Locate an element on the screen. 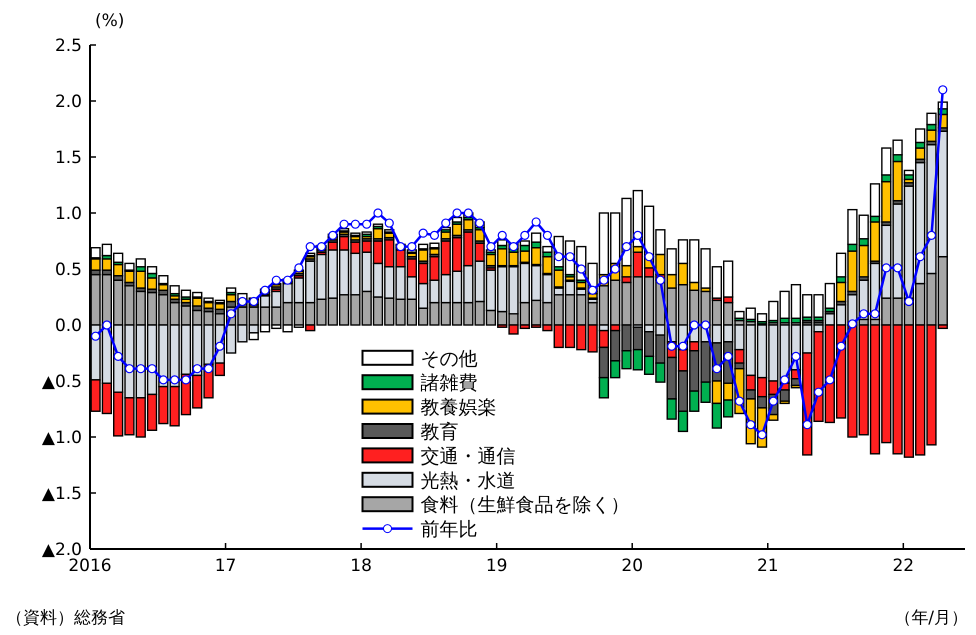  y-tick-label: 1.5 is located at coordinates (68, 158).